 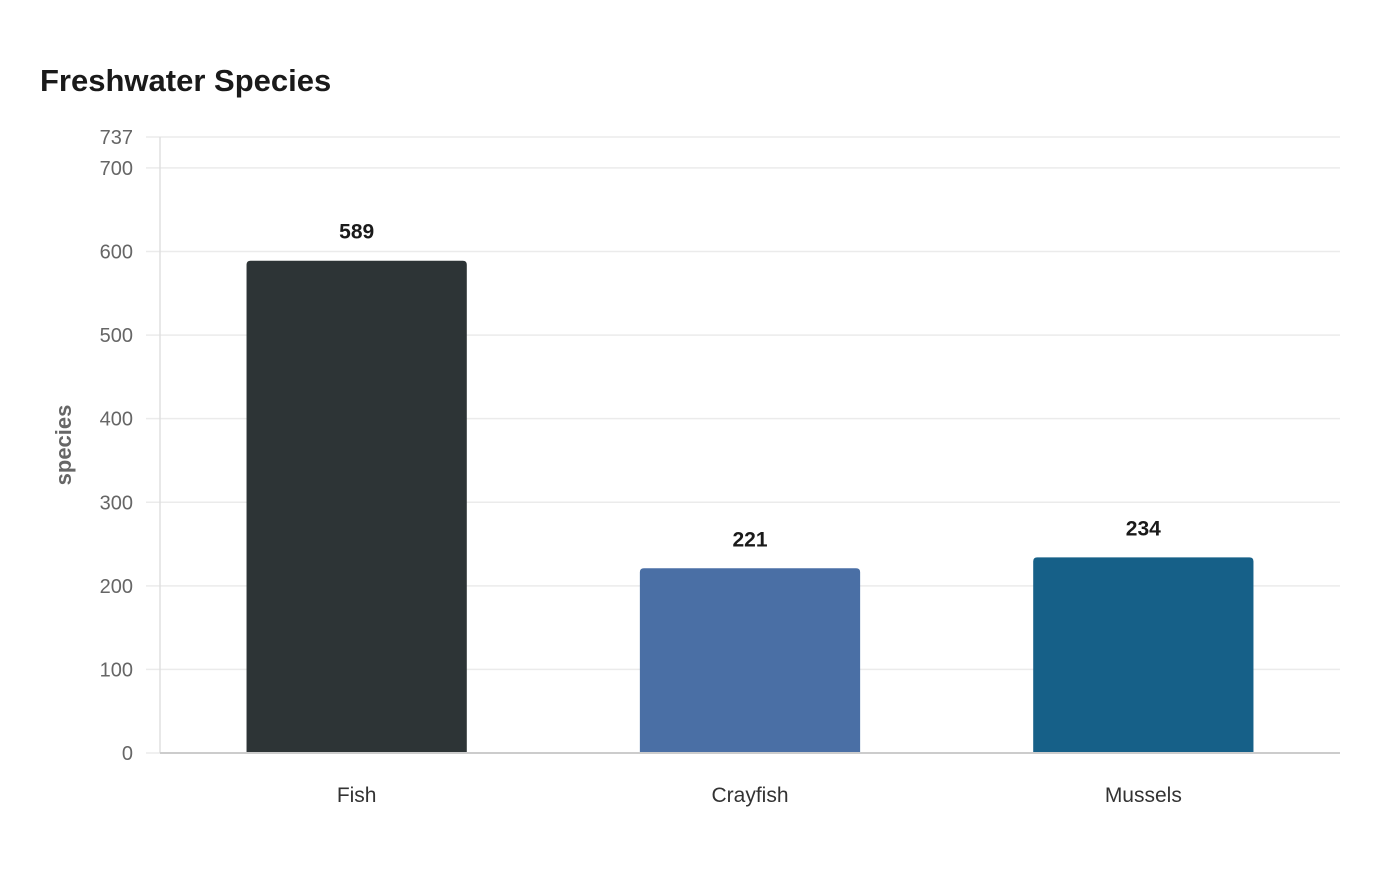 I want to click on chart-title: Freshwater Species, so click(x=185, y=80).